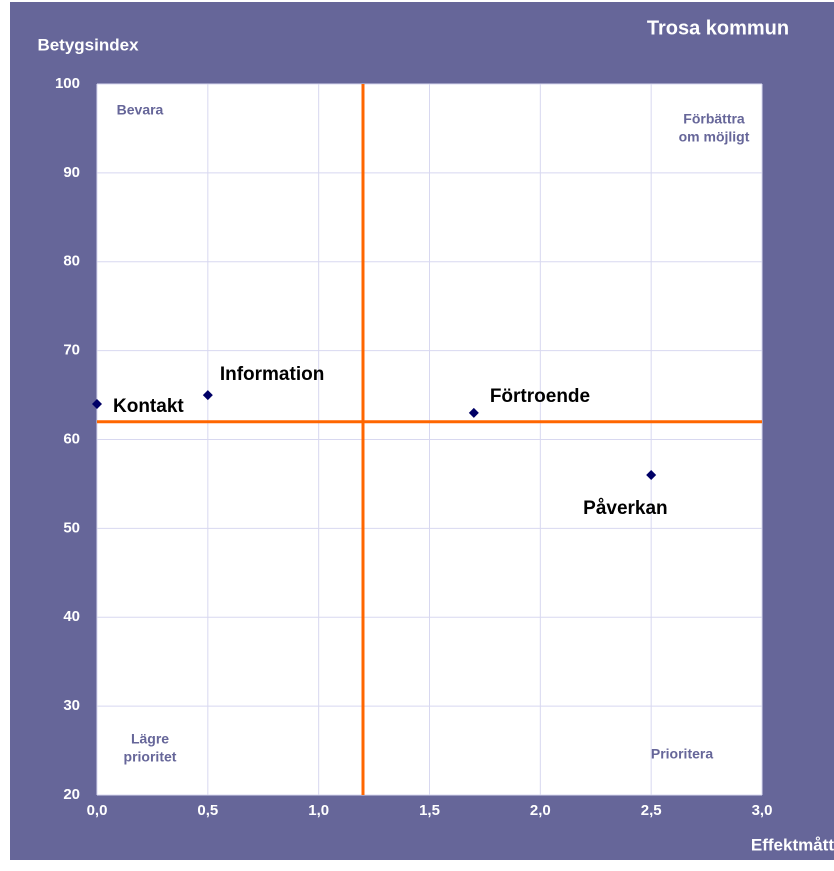 This screenshot has height=871, width=834. I want to click on quadrant-label: prioritet, so click(150, 757).